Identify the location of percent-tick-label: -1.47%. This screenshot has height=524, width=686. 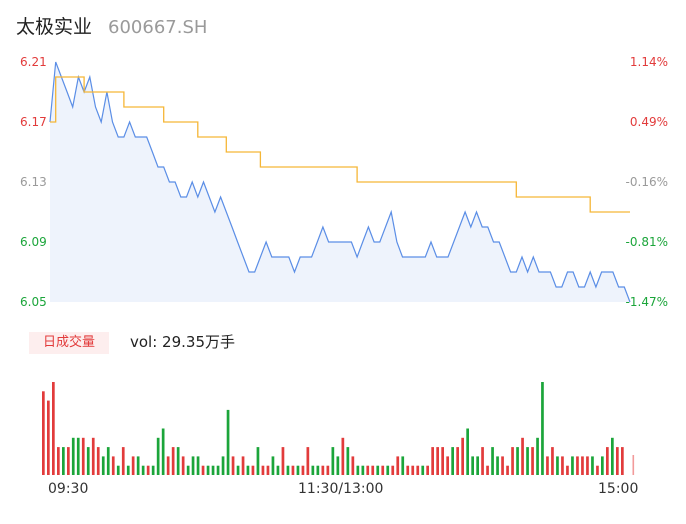
(647, 302).